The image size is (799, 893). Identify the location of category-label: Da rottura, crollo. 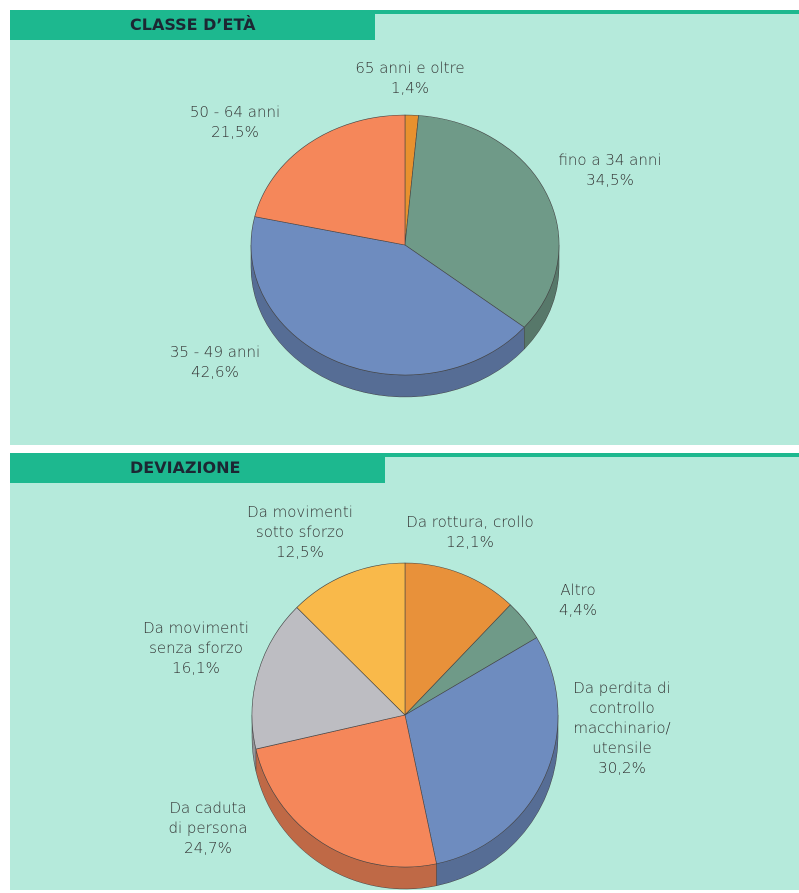
(470, 522).